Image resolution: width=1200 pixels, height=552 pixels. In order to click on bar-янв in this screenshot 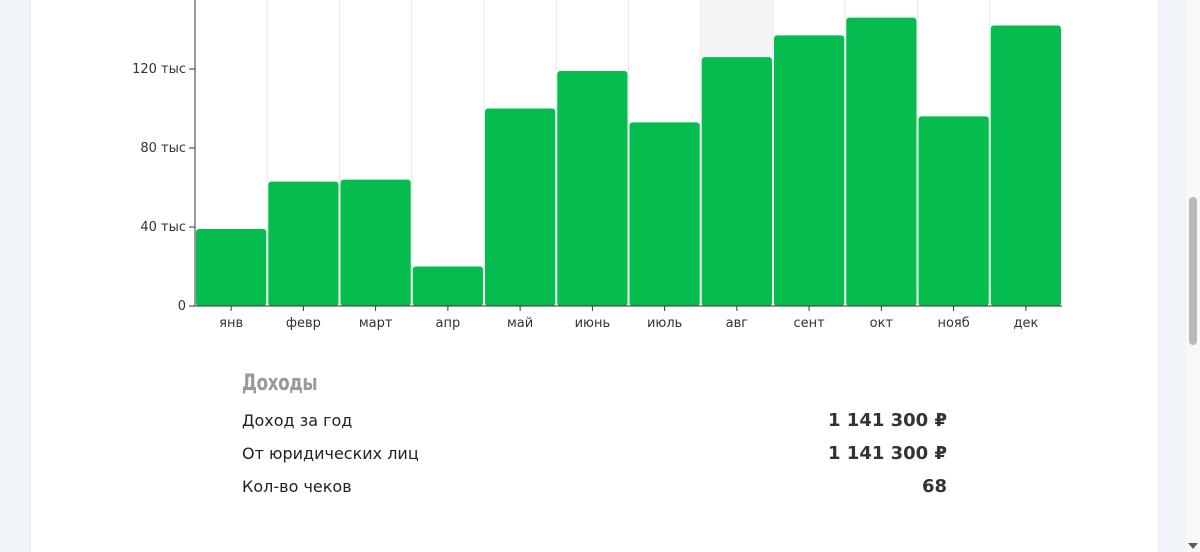, I will do `click(231, 267)`.